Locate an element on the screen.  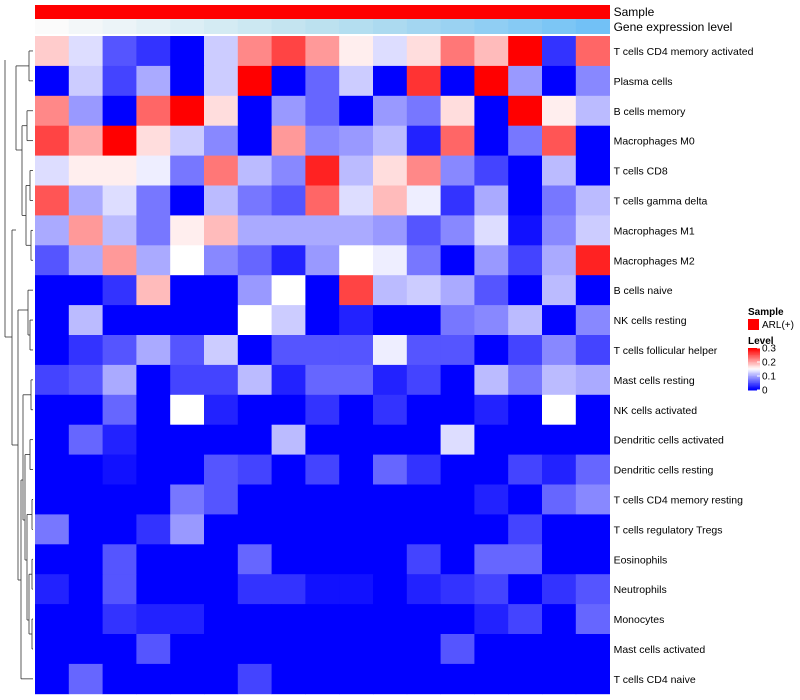
row-label: Mast cells resting is located at coordinates (654, 381).